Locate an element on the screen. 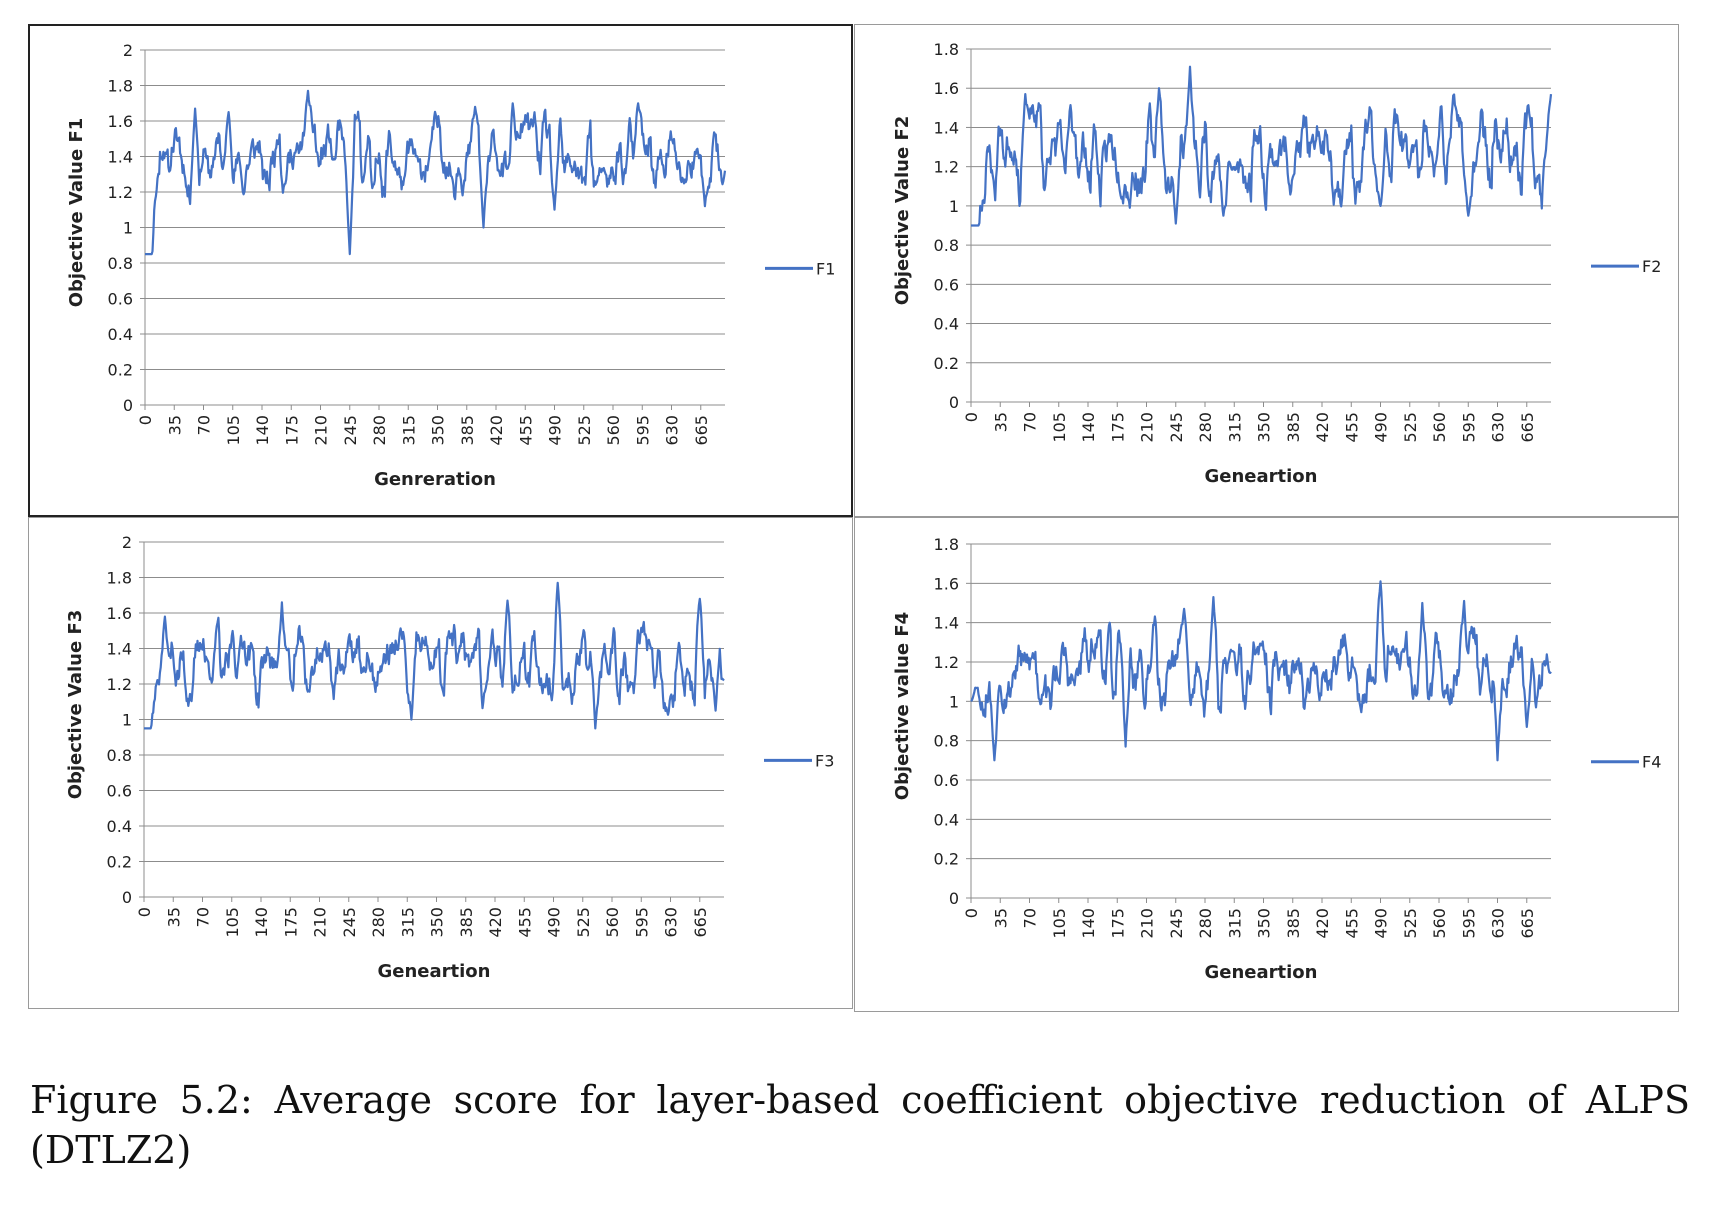 The image size is (1712, 1208). y-axis-title: Objective Value F2 is located at coordinates (902, 211).